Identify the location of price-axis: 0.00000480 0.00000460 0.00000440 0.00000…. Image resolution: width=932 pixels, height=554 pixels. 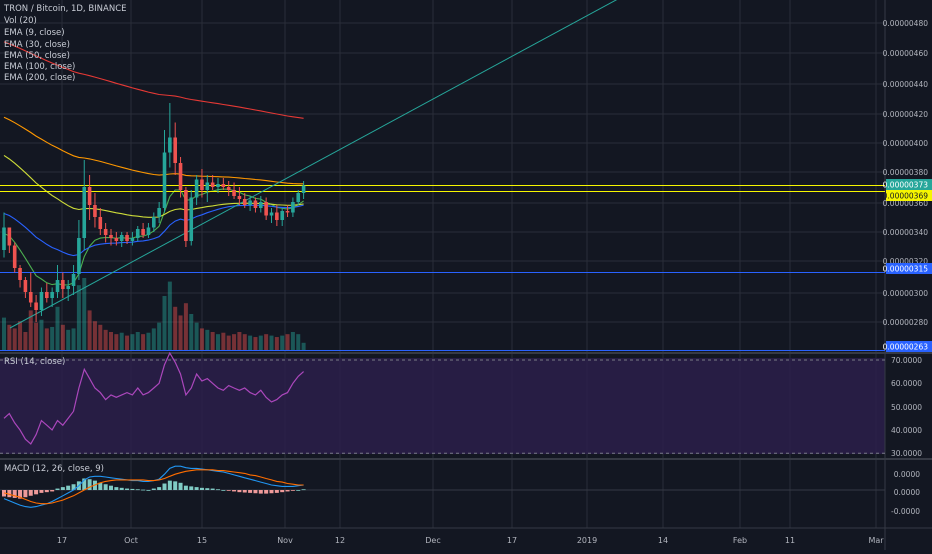
(906, 173).